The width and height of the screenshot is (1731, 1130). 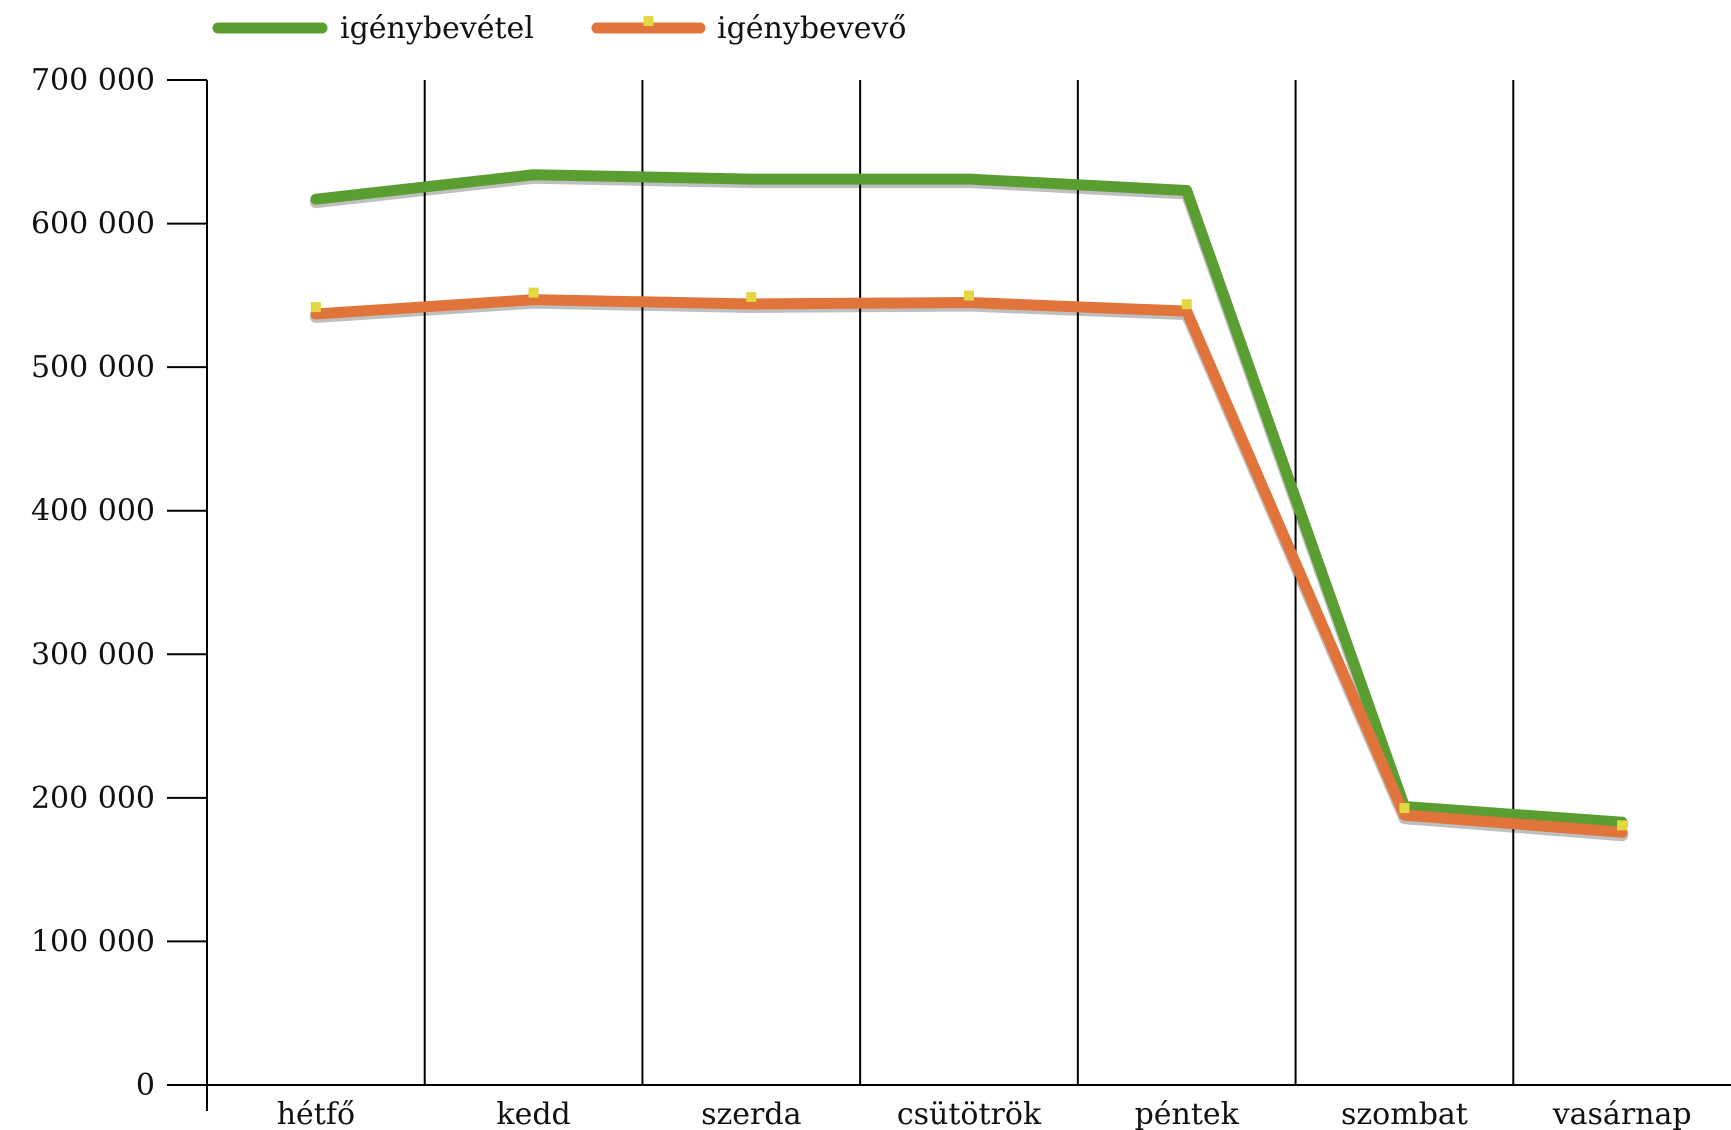 What do you see at coordinates (93, 798) in the screenshot?
I see `y-tick-label: 200 000` at bounding box center [93, 798].